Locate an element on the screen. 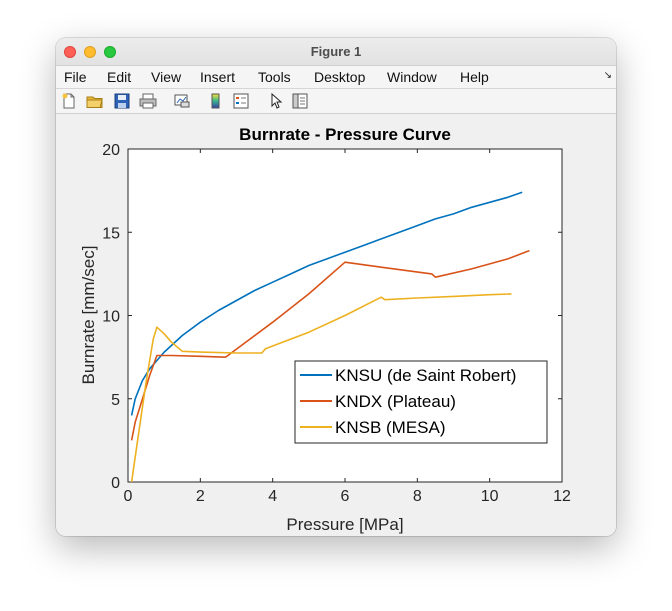 Image resolution: width=672 pixels, height=611 pixels. x-axis-label: Pressure [MPa] is located at coordinates (344, 524).